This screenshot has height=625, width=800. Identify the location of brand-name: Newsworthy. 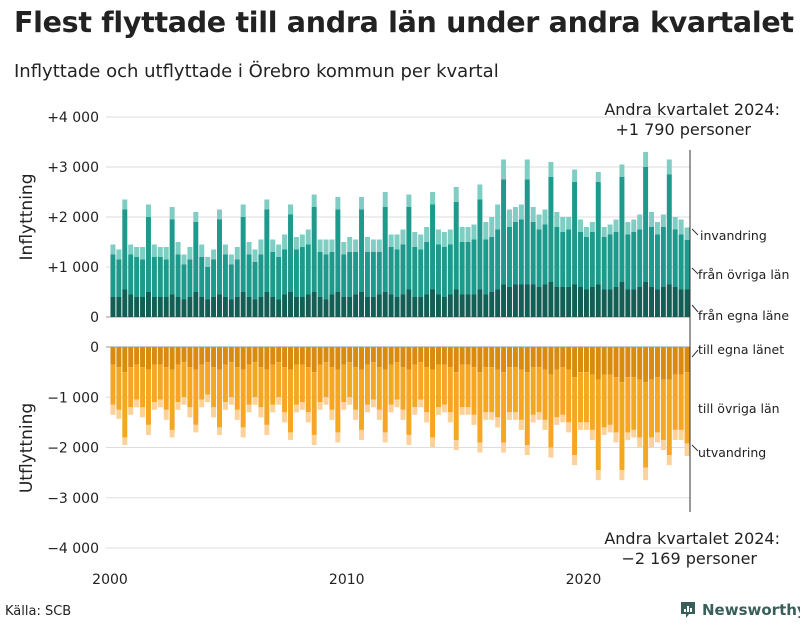
(751, 610).